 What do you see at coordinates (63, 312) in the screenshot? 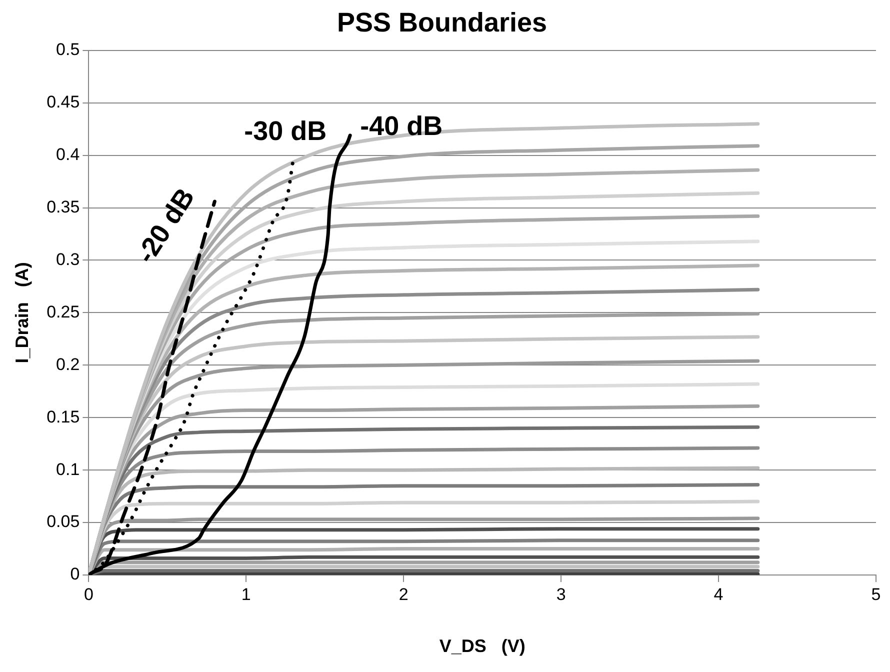
I see `y-tick-label: 0.25` at bounding box center [63, 312].